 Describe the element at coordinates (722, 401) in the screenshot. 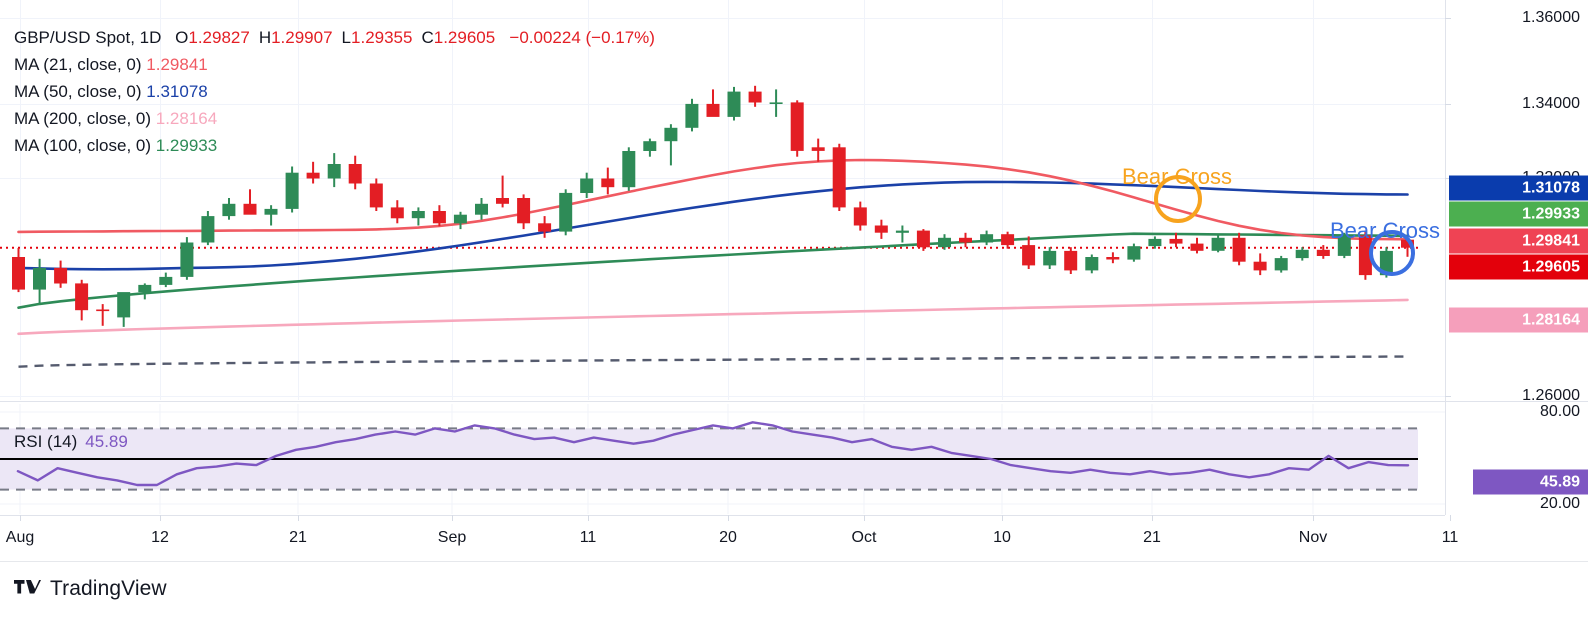

I see `pane-separator` at that location.